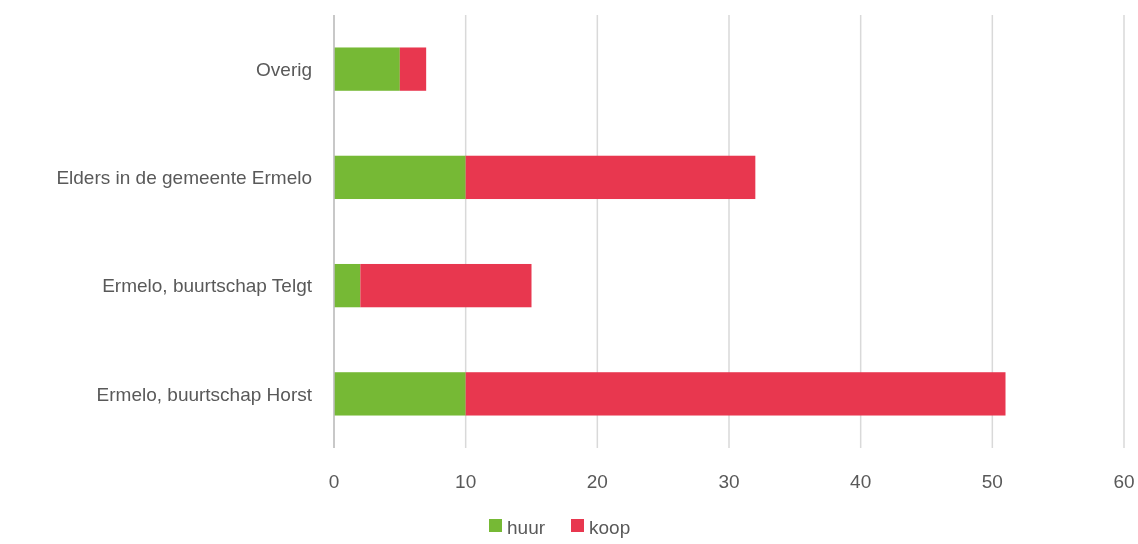  I want to click on y-tick-label: Overig, so click(284, 69).